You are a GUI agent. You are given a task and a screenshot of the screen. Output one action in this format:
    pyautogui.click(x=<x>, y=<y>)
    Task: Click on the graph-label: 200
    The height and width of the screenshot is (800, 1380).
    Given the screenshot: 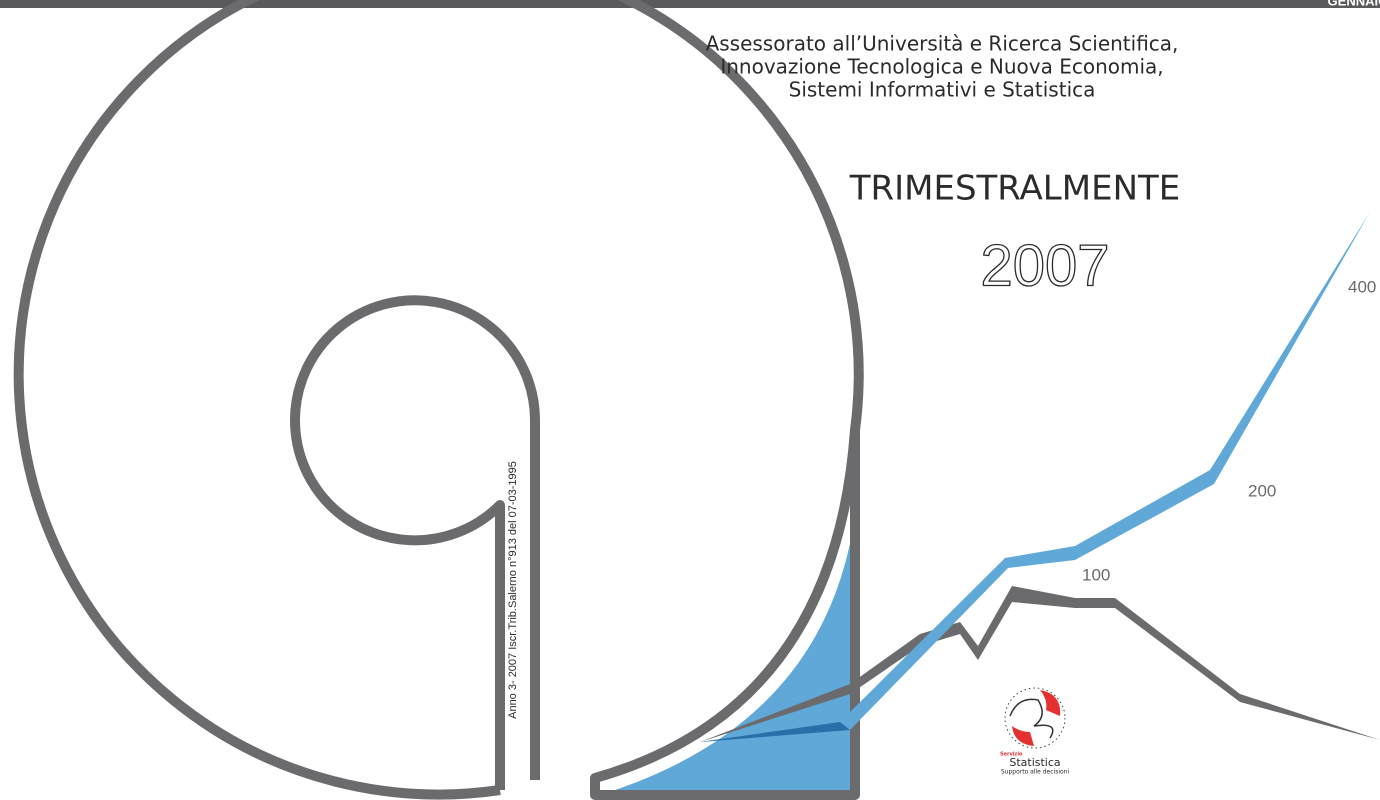 What is the action you would take?
    pyautogui.click(x=1262, y=490)
    